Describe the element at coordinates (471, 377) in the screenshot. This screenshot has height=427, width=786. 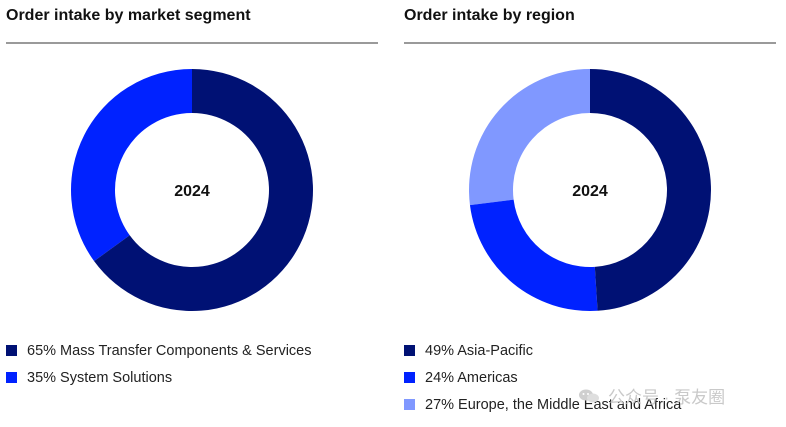
I see `legend-label: 24% Americas` at that location.